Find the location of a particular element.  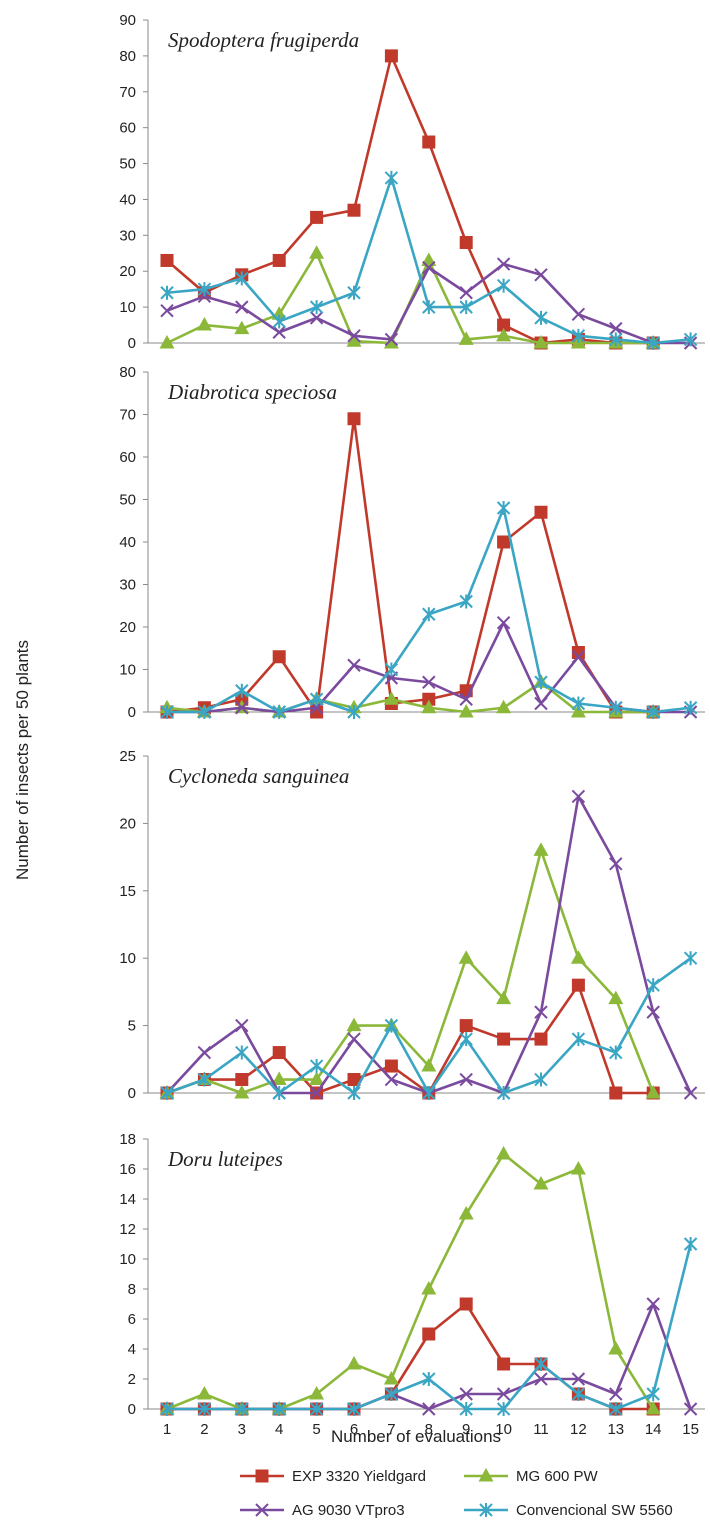

x-tick-label: 5 is located at coordinates (316, 1429).